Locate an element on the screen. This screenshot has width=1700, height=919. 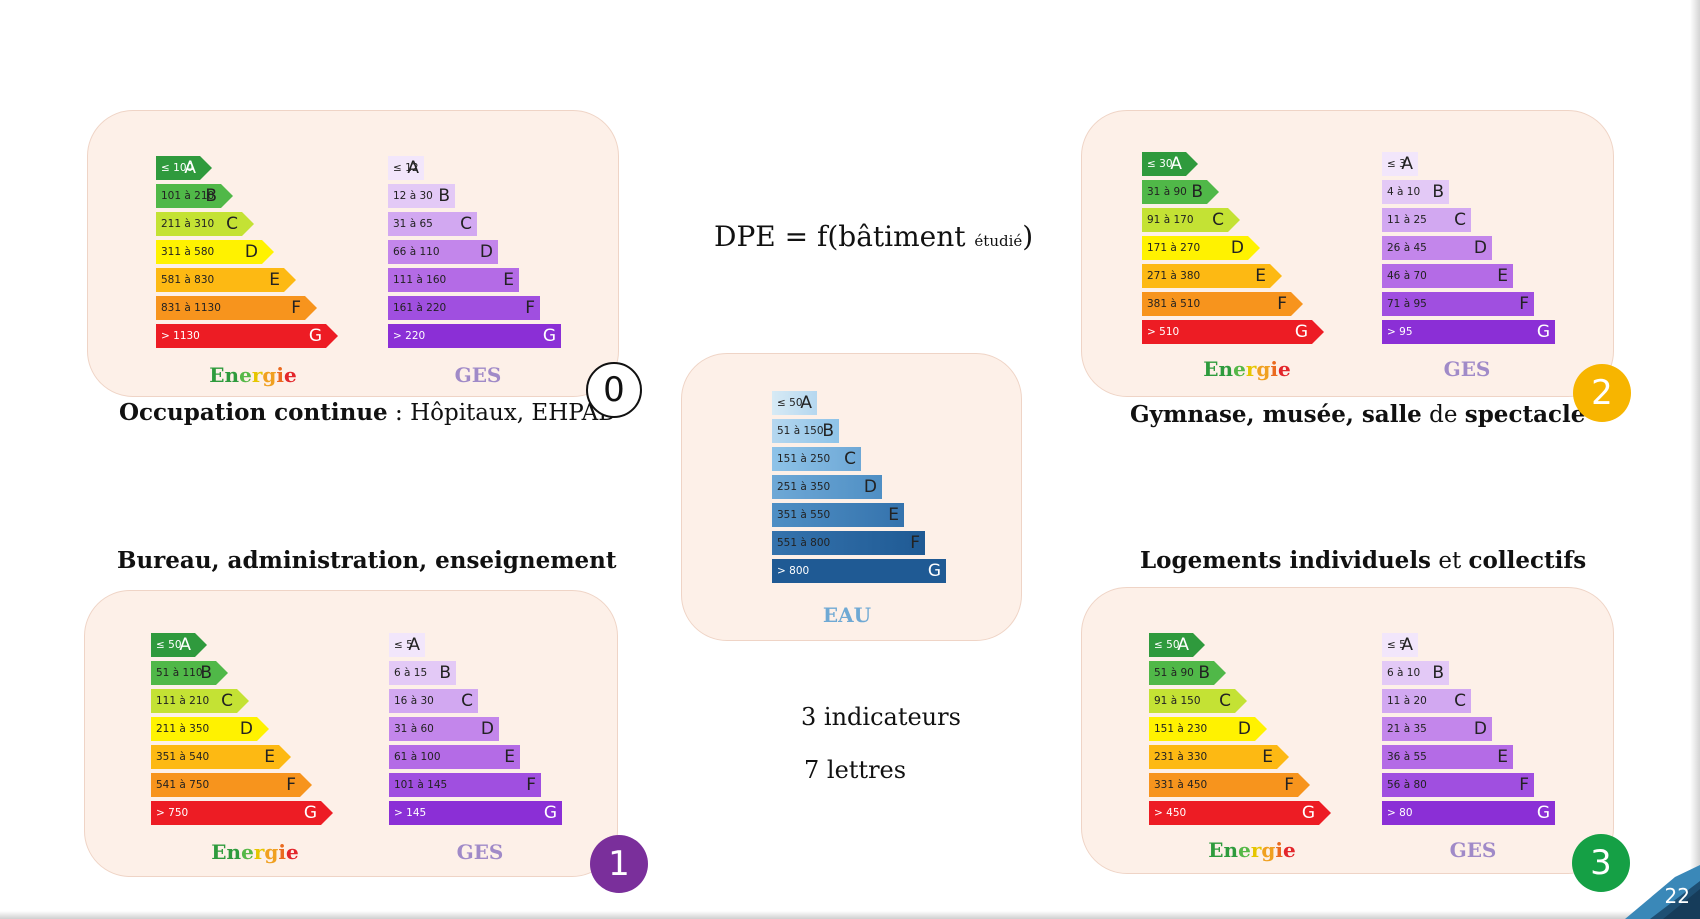
ges-label: GES is located at coordinates (480, 852).